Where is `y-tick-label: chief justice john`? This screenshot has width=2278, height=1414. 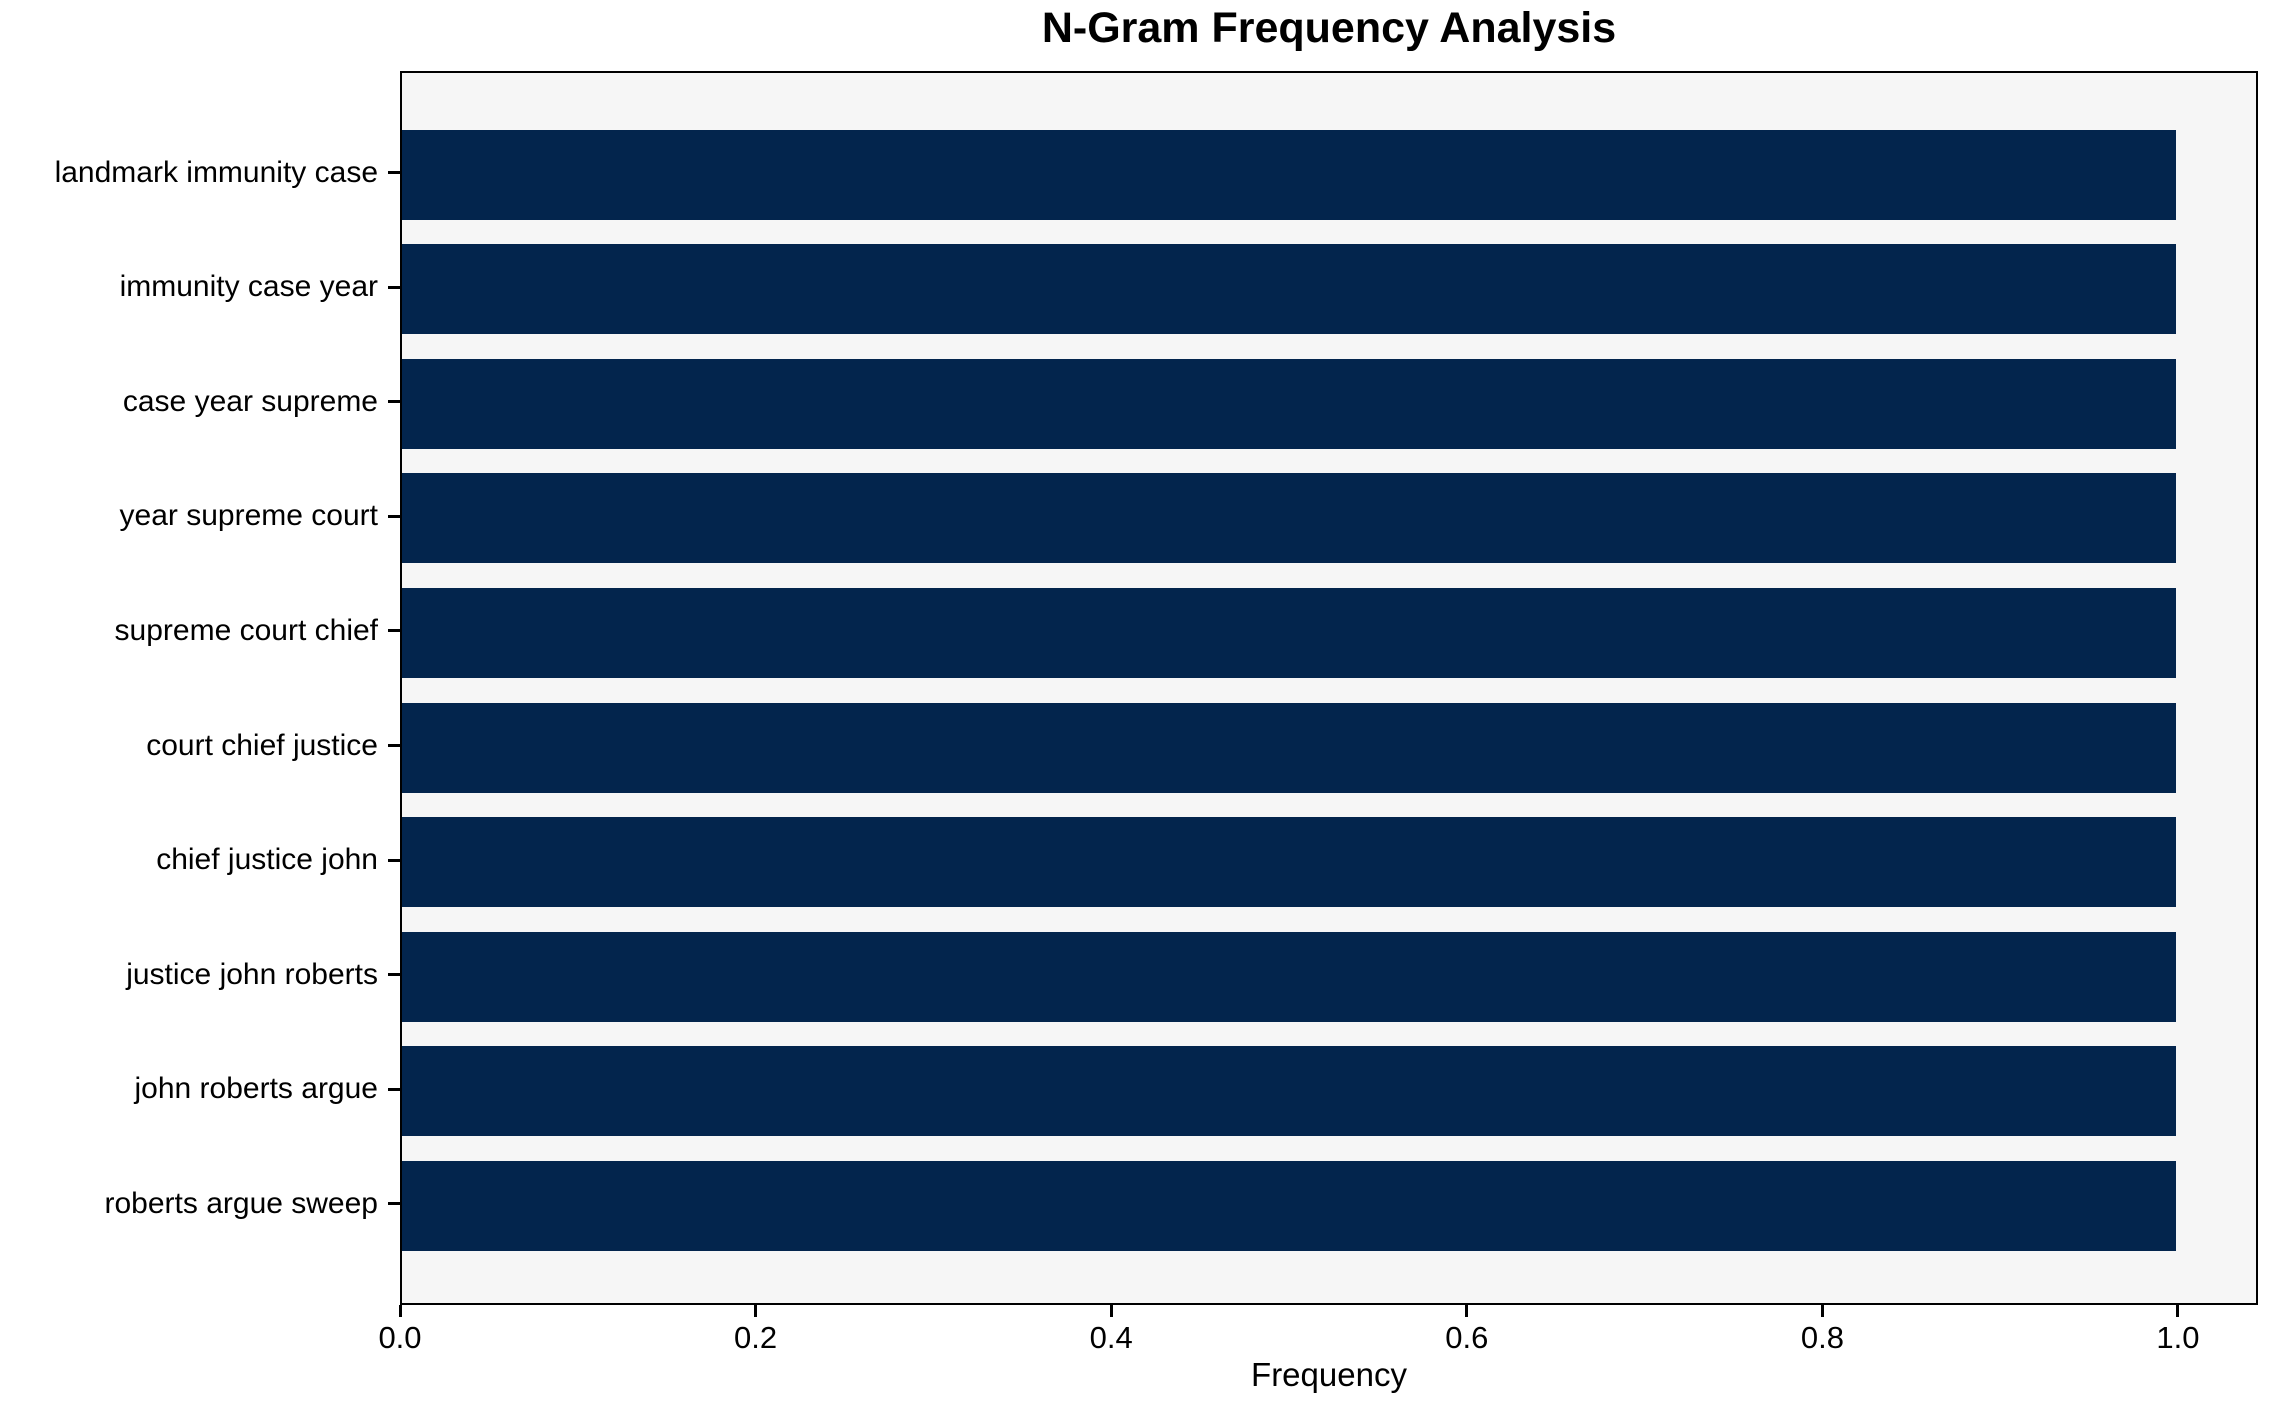
y-tick-label: chief justice john is located at coordinates (267, 860).